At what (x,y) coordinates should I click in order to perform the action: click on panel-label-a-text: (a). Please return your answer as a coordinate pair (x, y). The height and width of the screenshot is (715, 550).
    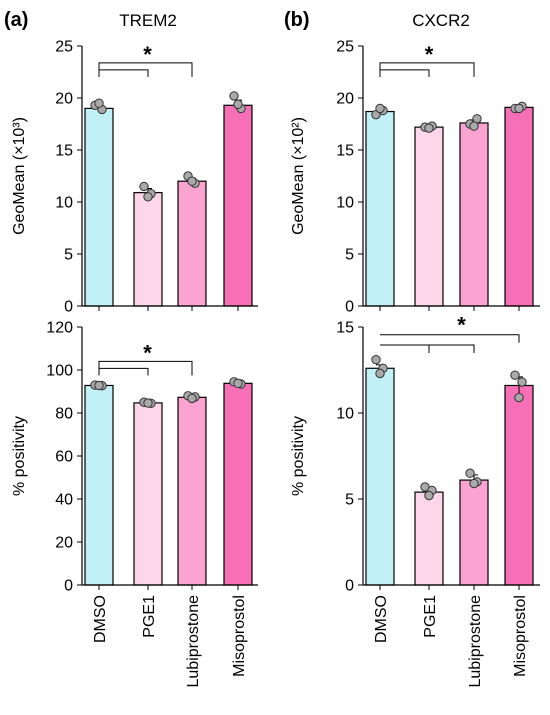
    Looking at the image, I should click on (16, 20).